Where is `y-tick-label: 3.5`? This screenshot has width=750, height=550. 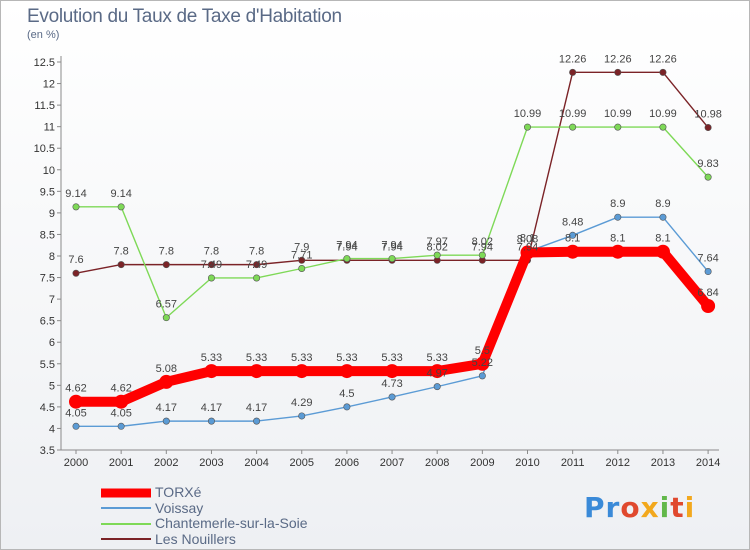 y-tick-label: 3.5 is located at coordinates (47, 451).